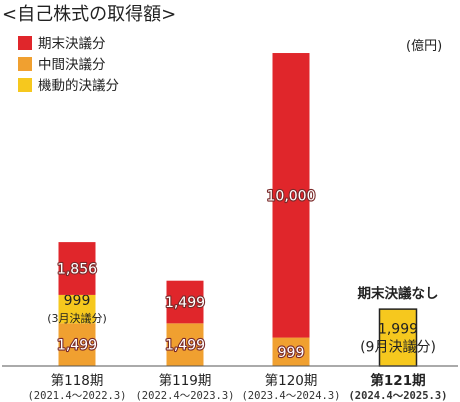  Describe the element at coordinates (397, 380) in the screenshot. I see `x-tick-label-4: 第121期` at that location.